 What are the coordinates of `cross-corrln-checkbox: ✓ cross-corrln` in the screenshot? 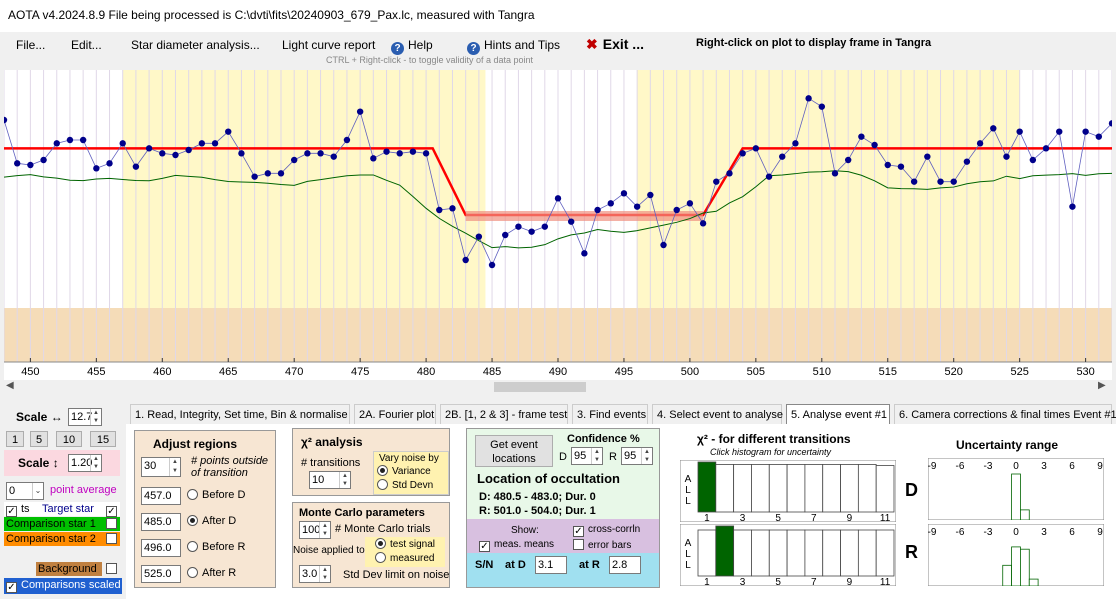 It's located at (606, 530).